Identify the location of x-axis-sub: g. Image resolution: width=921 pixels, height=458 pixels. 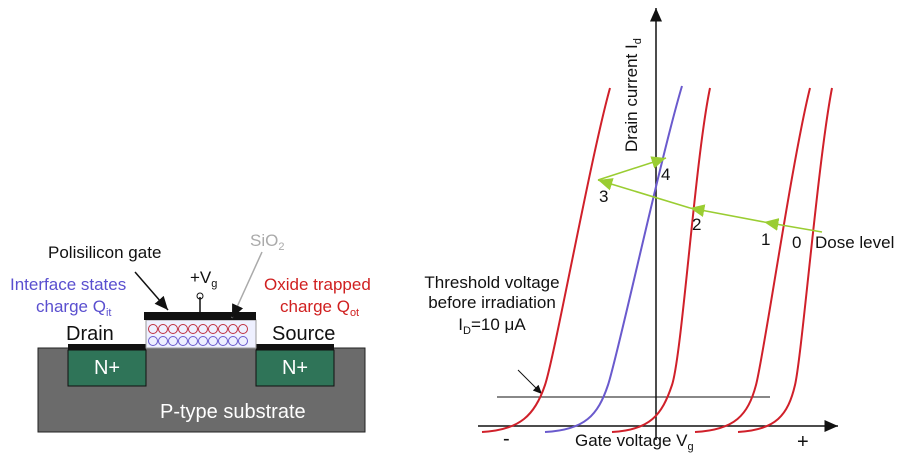
(690, 447).